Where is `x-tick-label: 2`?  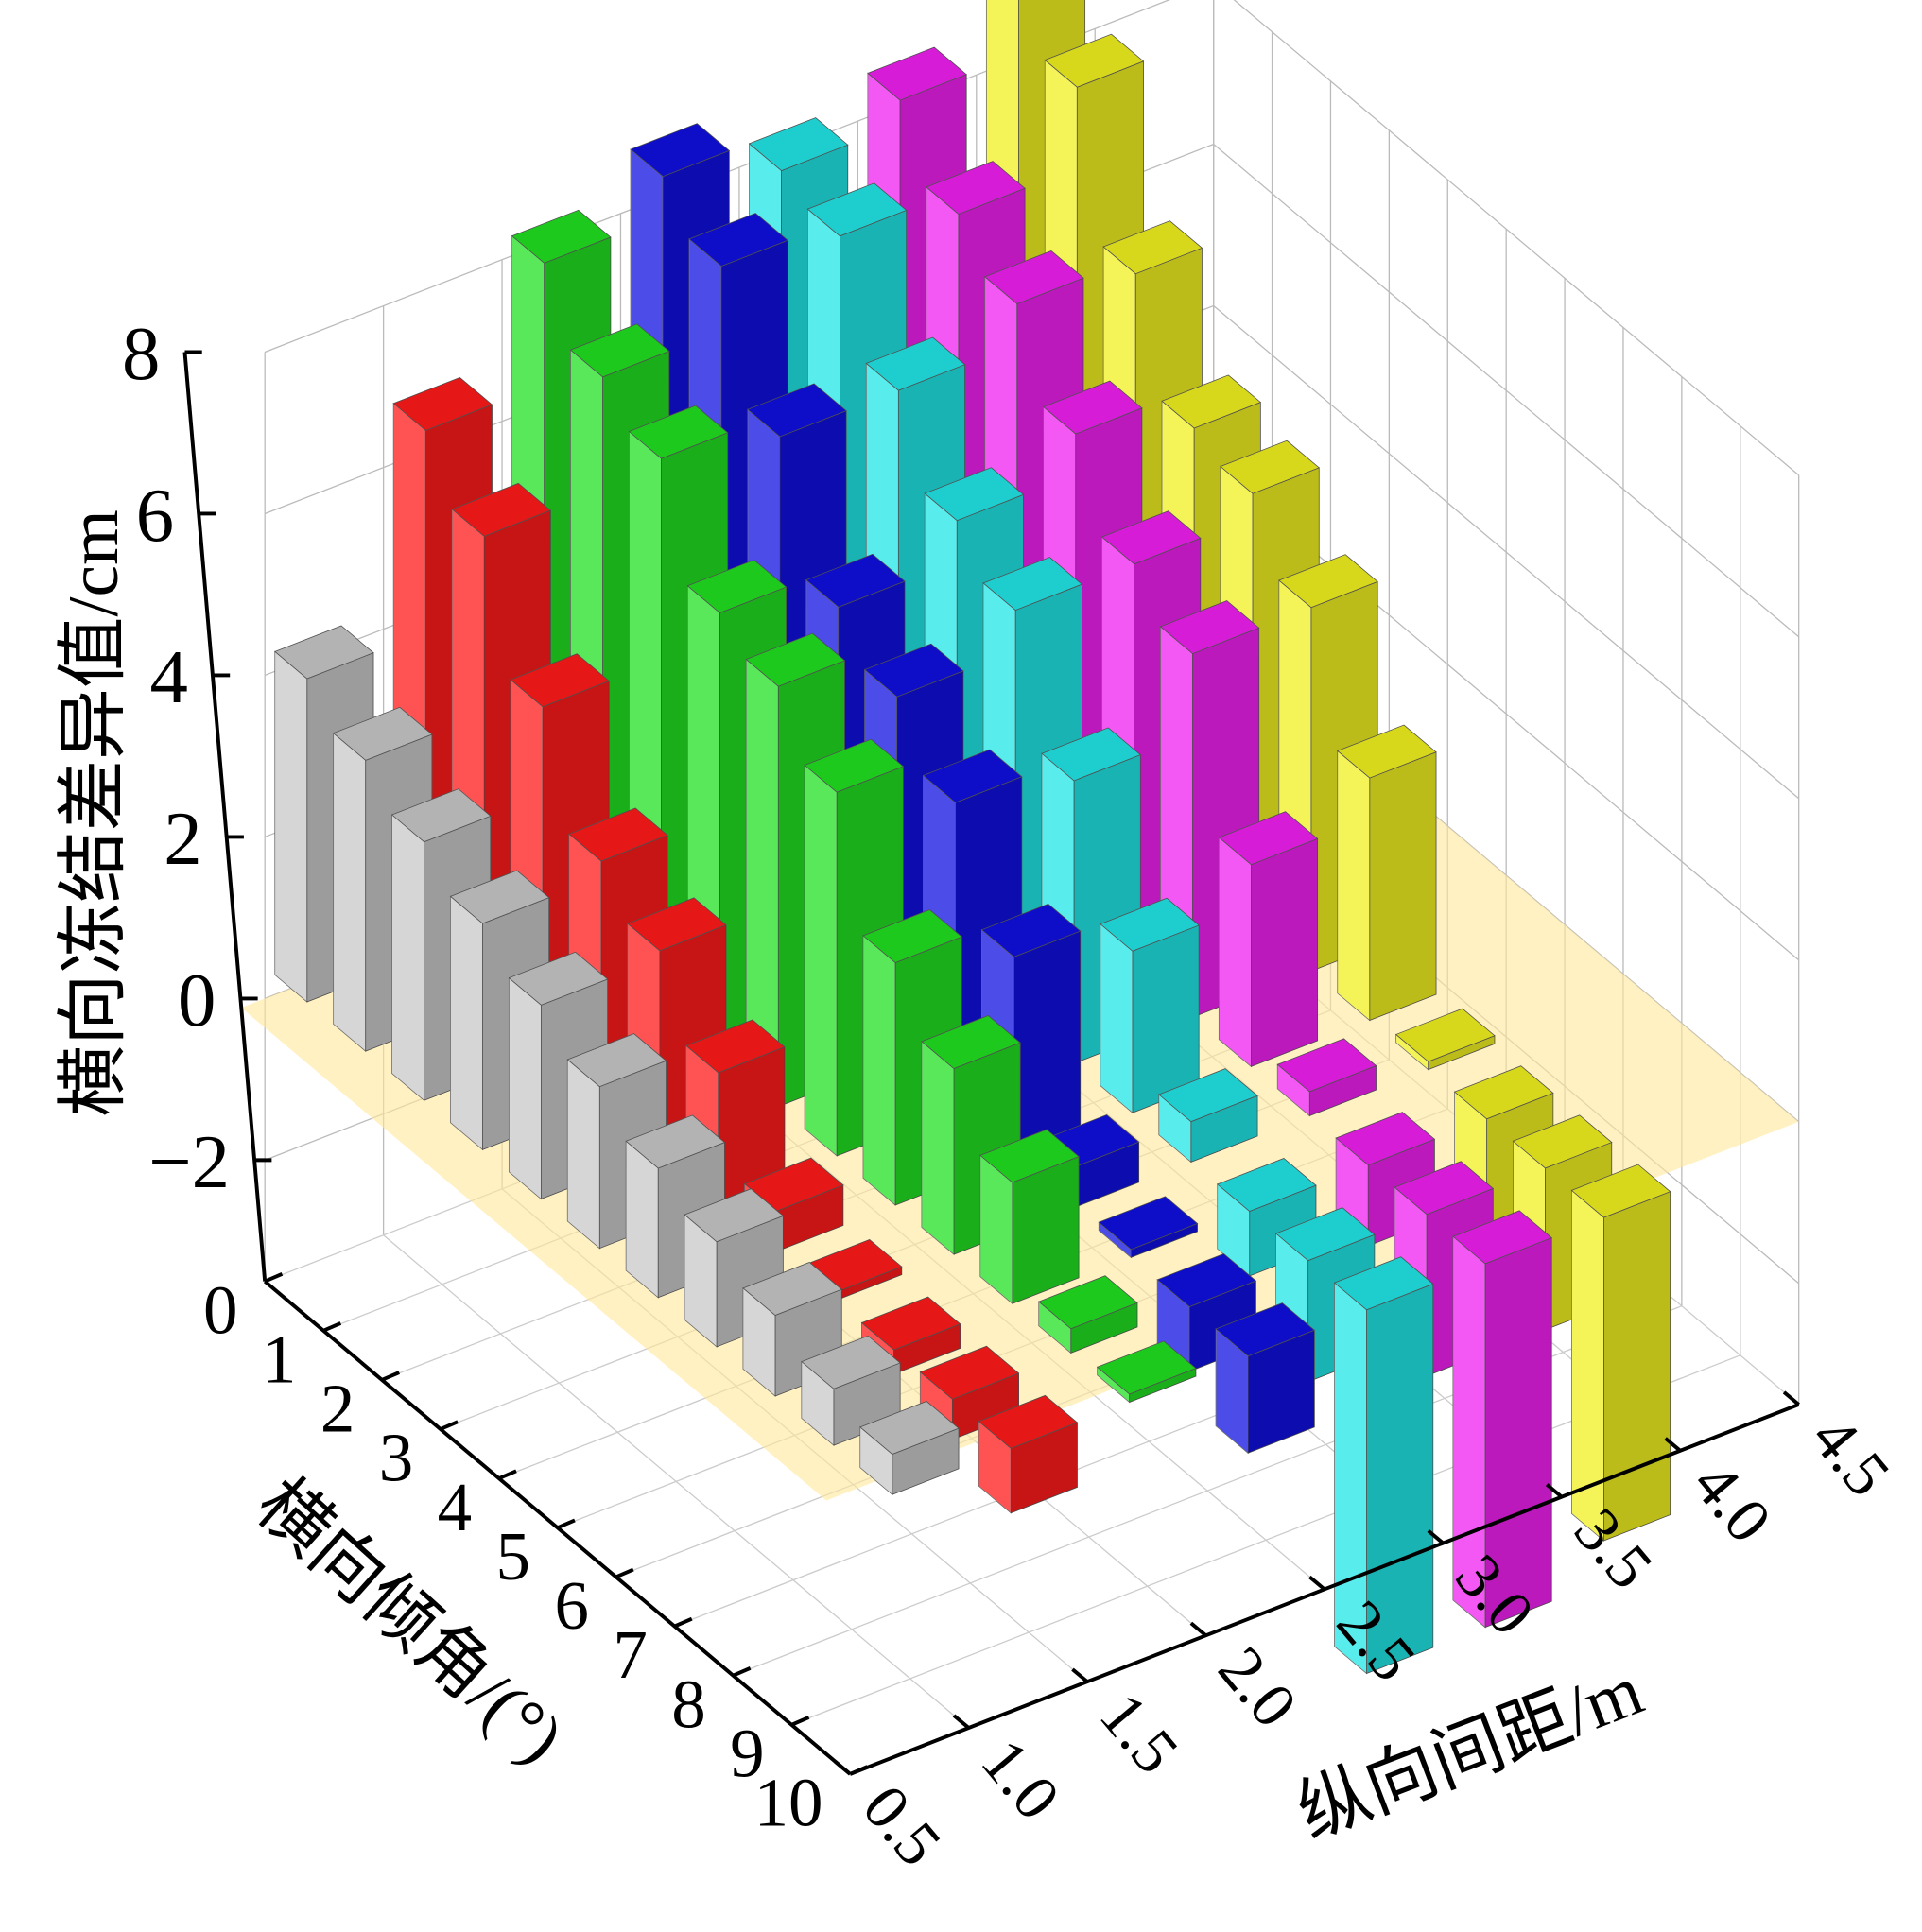 x-tick-label: 2 is located at coordinates (337, 1409).